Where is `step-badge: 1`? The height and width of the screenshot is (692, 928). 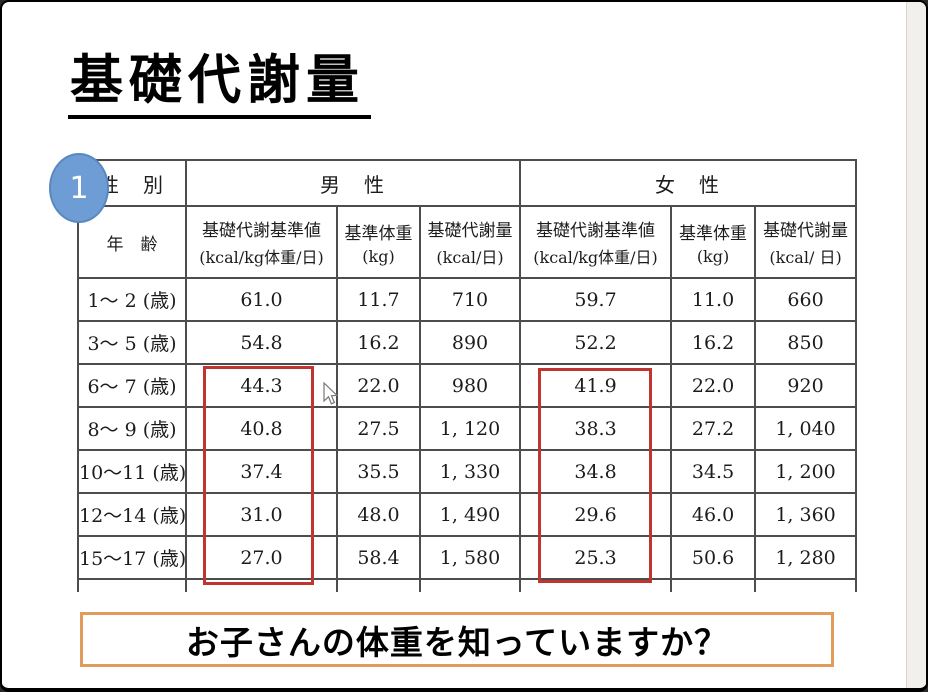 step-badge: 1 is located at coordinates (79, 188).